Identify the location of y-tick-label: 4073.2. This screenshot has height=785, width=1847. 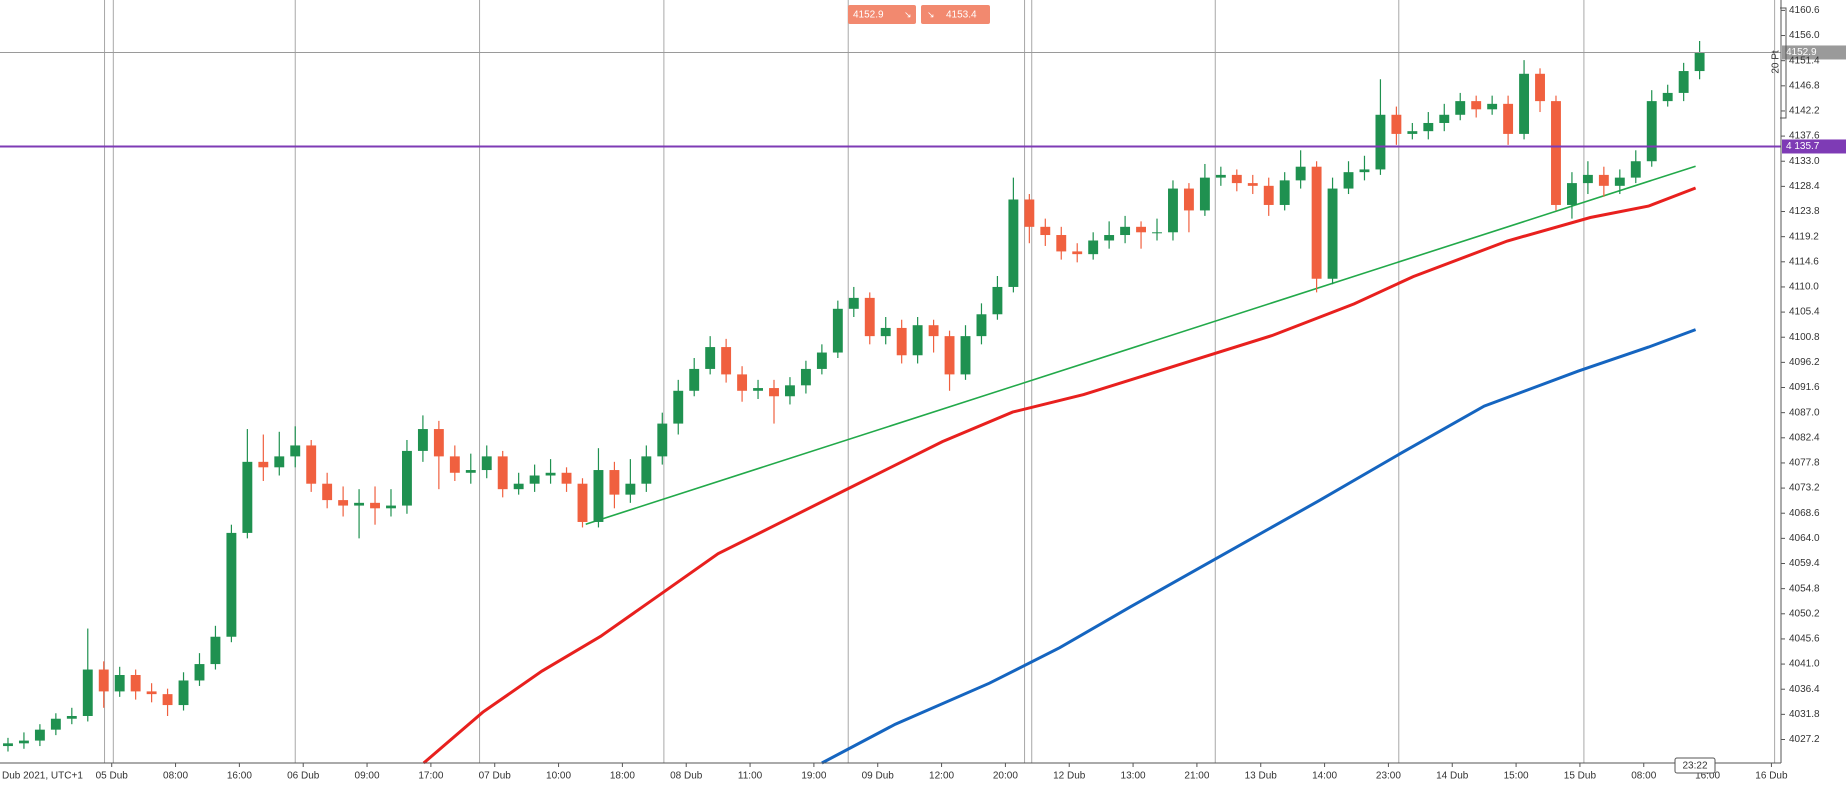
(1804, 488).